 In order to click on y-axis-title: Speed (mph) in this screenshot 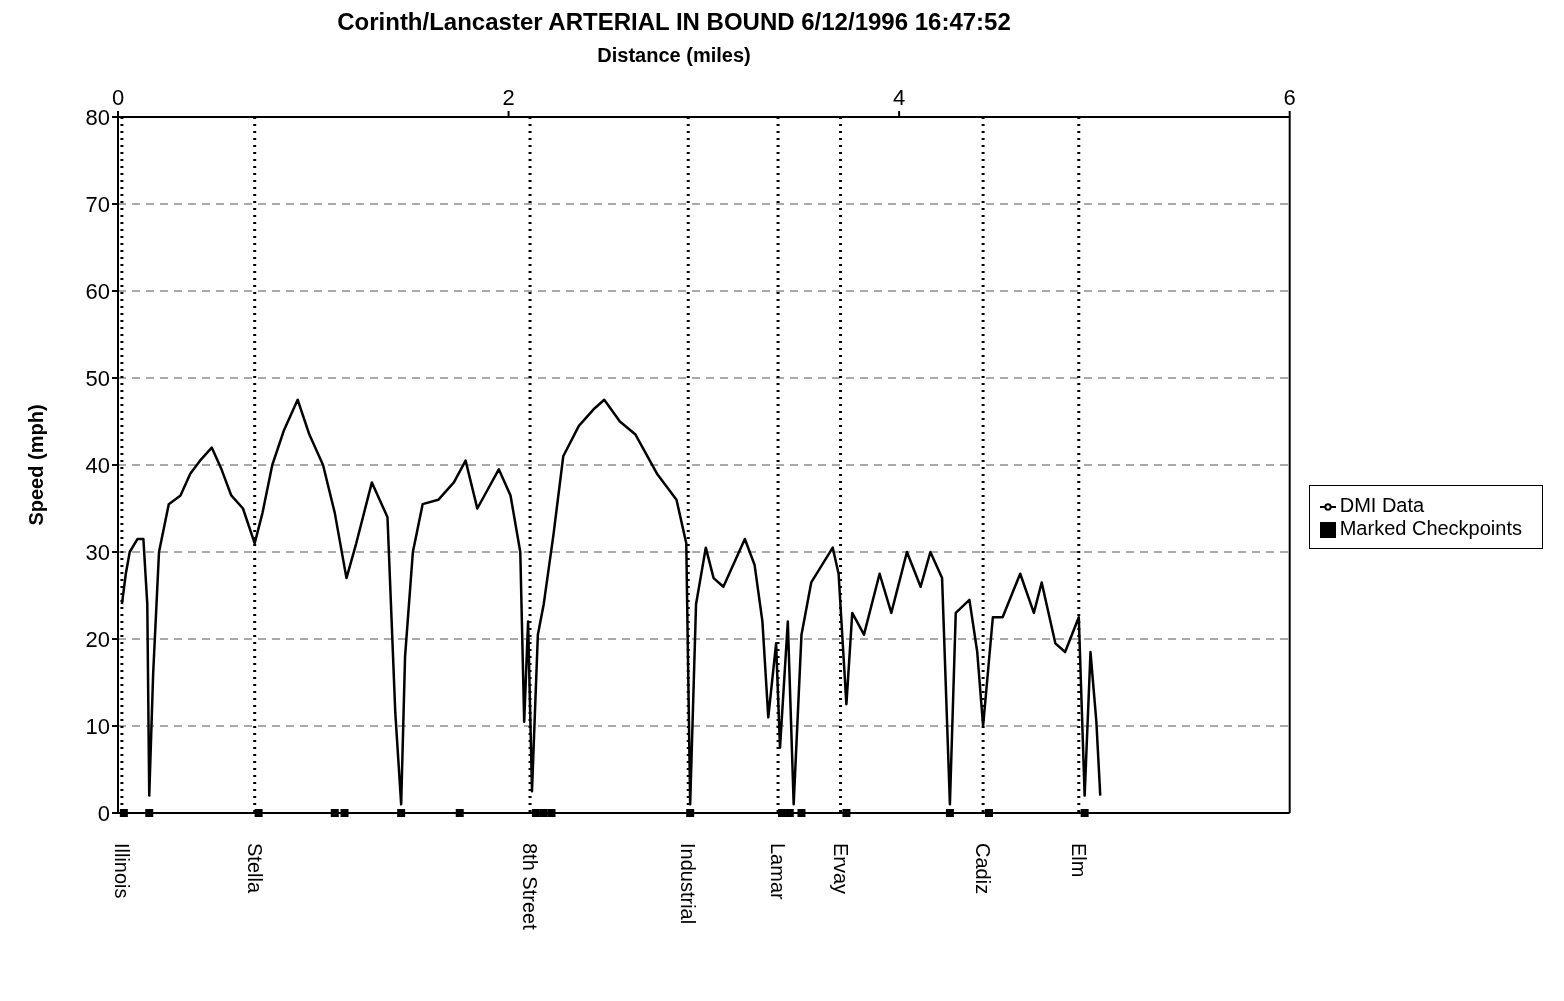, I will do `click(36, 465)`.